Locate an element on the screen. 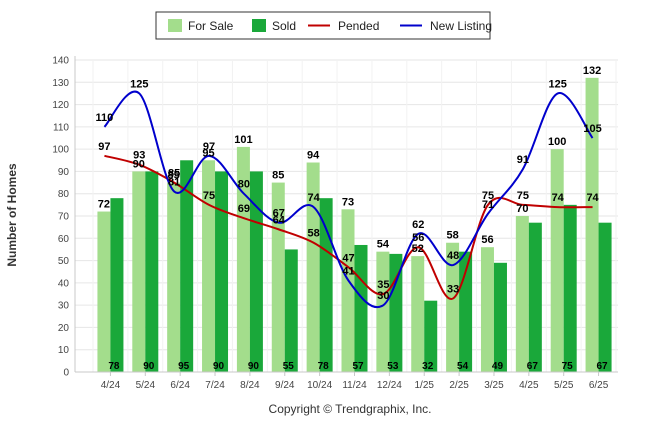 The image size is (646, 434). bar-label-for-sale: 52 is located at coordinates (418, 249).